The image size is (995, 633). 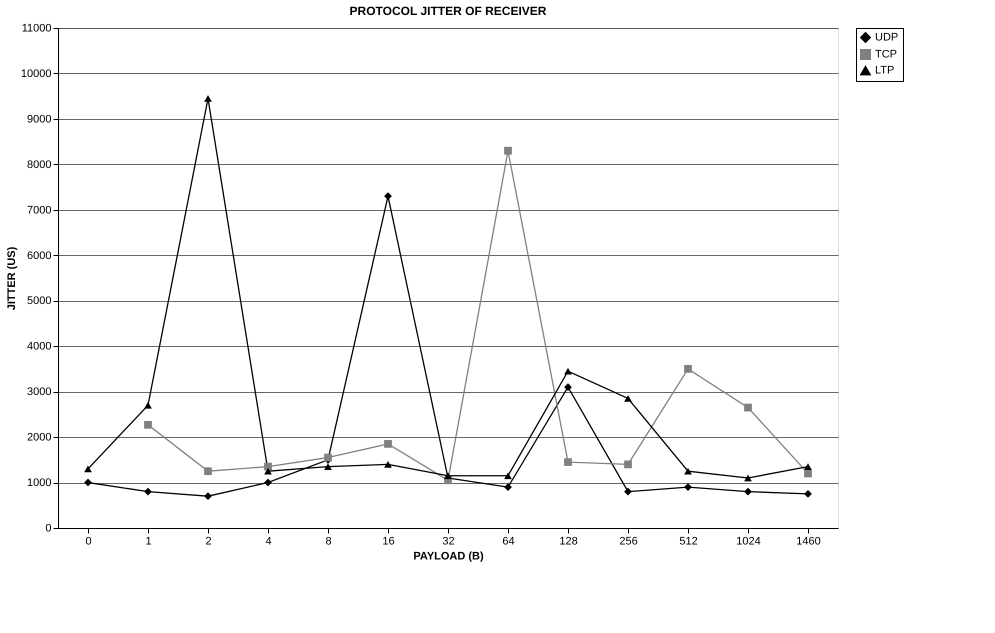 What do you see at coordinates (39, 392) in the screenshot?
I see `y-tick-label: 3000` at bounding box center [39, 392].